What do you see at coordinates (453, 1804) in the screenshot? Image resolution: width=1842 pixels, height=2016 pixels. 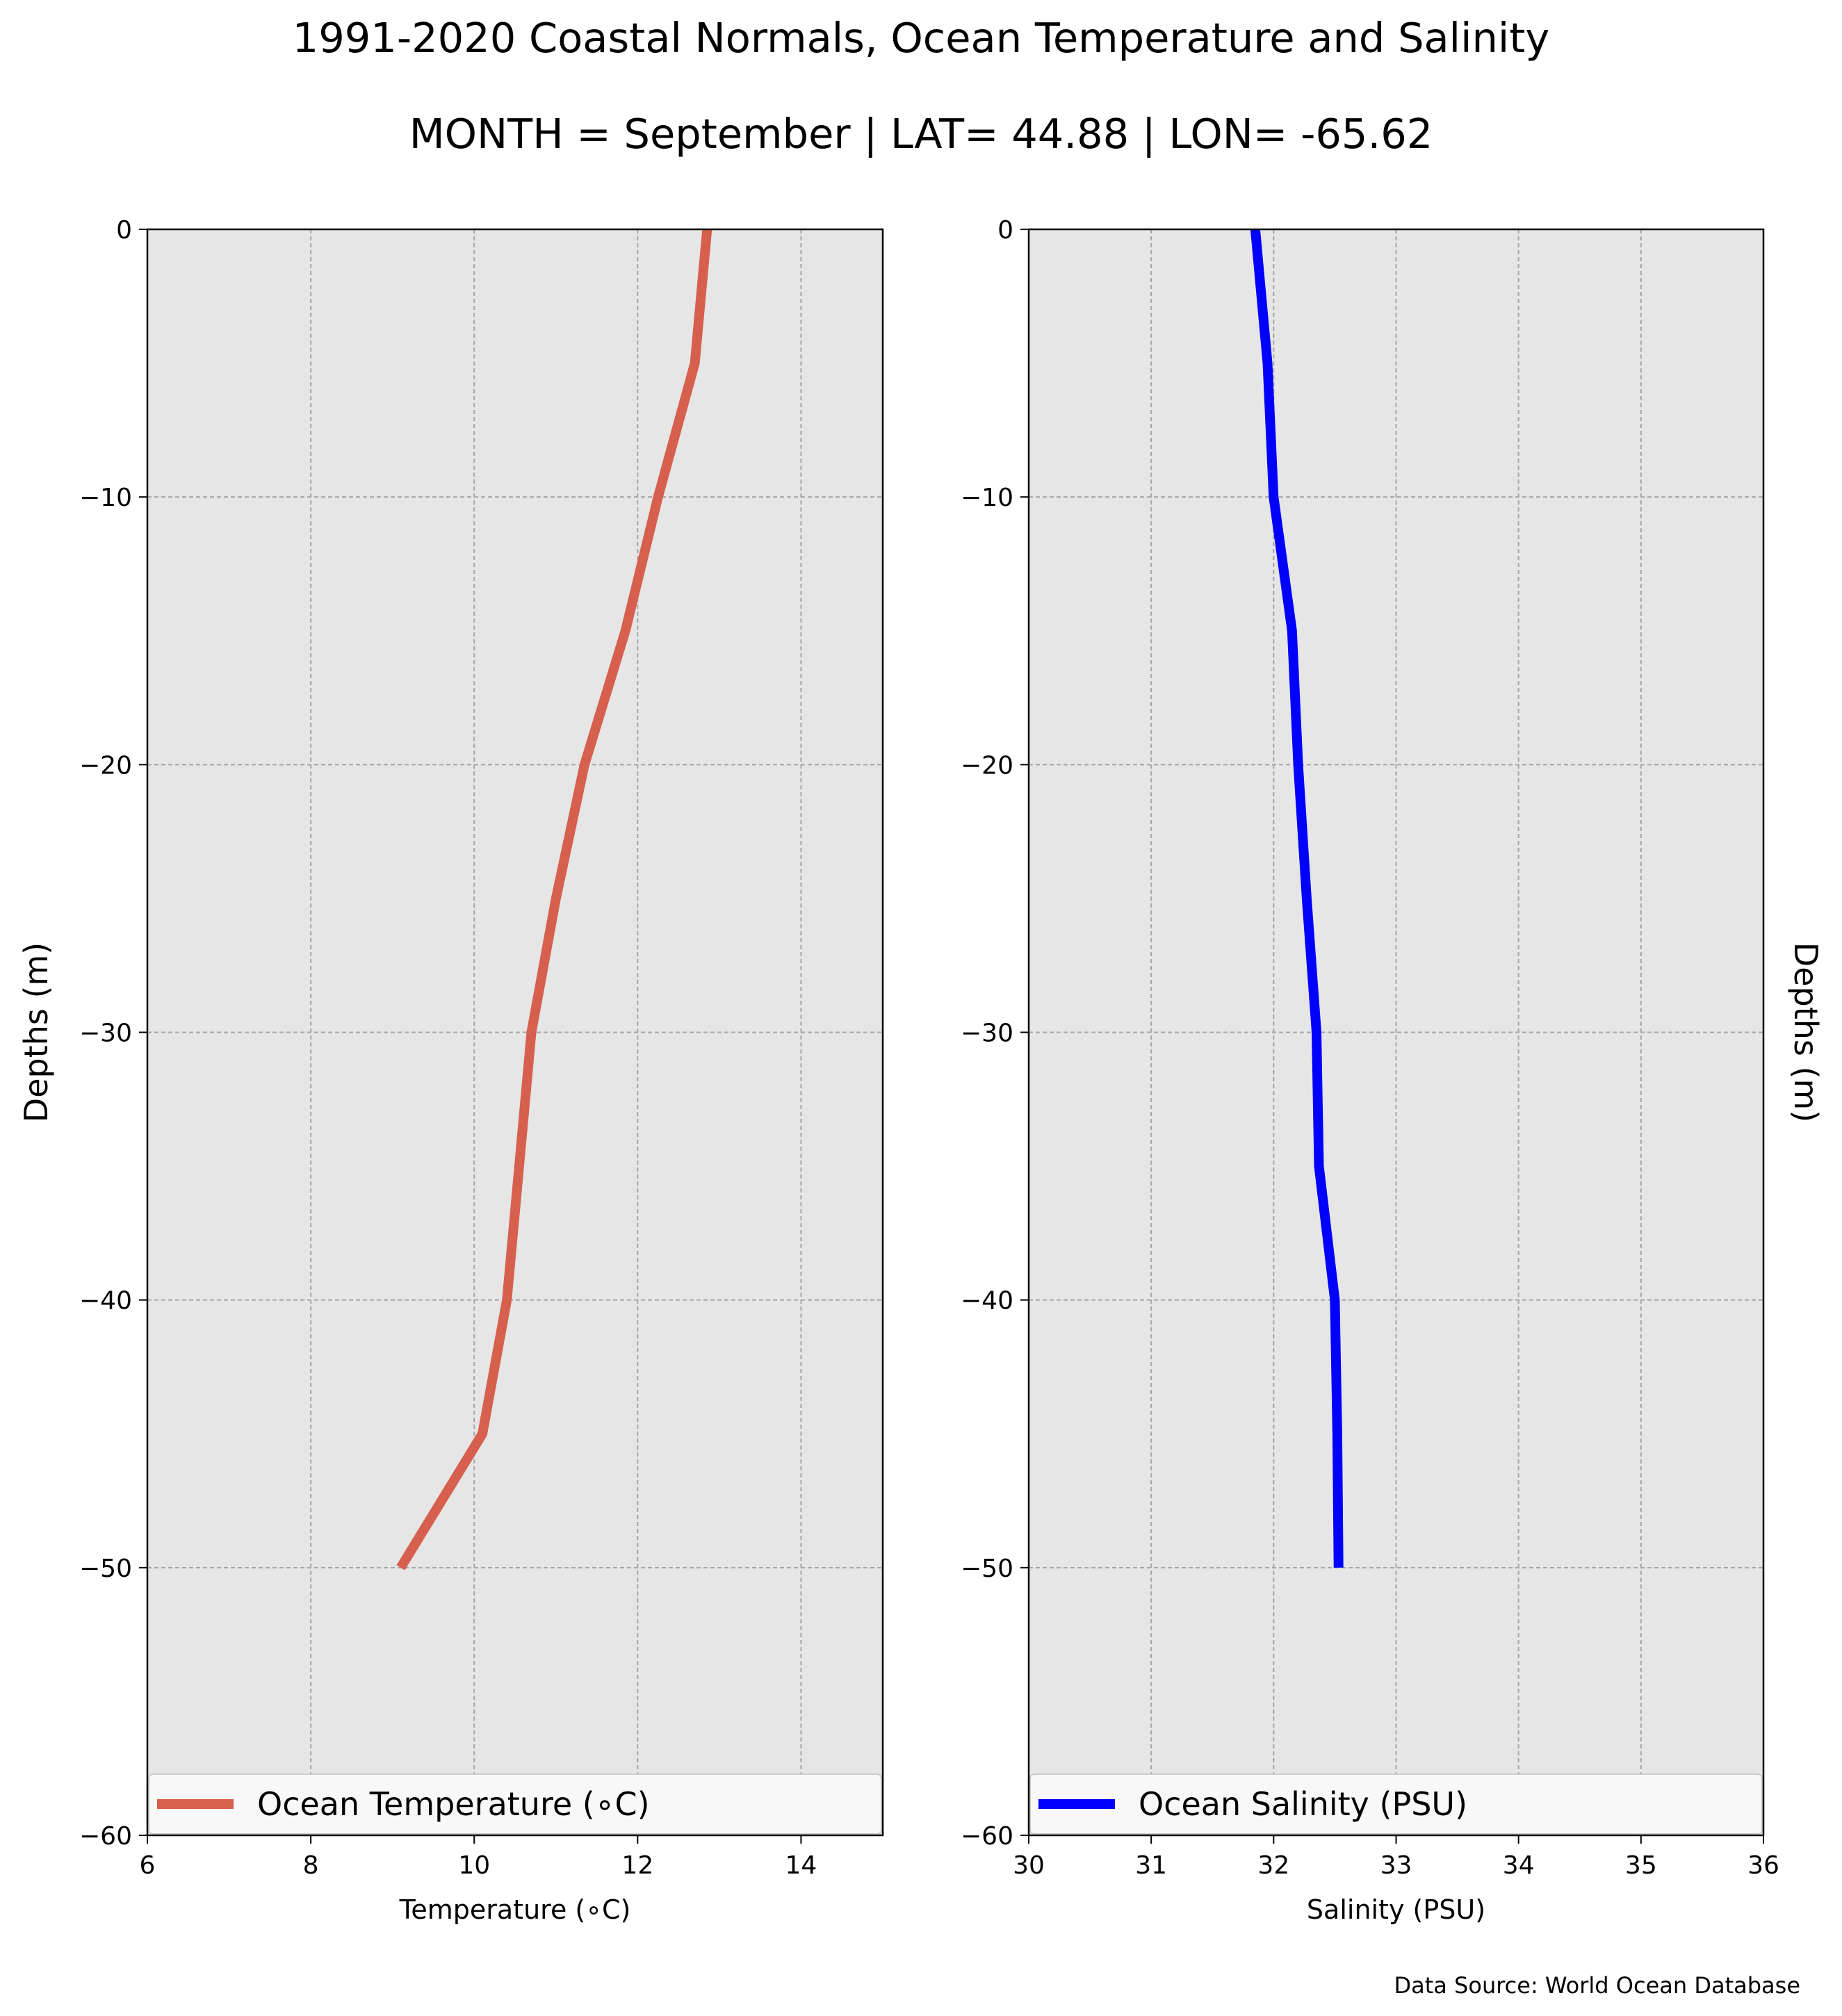 I see `legend-label: Ocean Temperature (∘C)` at bounding box center [453, 1804].